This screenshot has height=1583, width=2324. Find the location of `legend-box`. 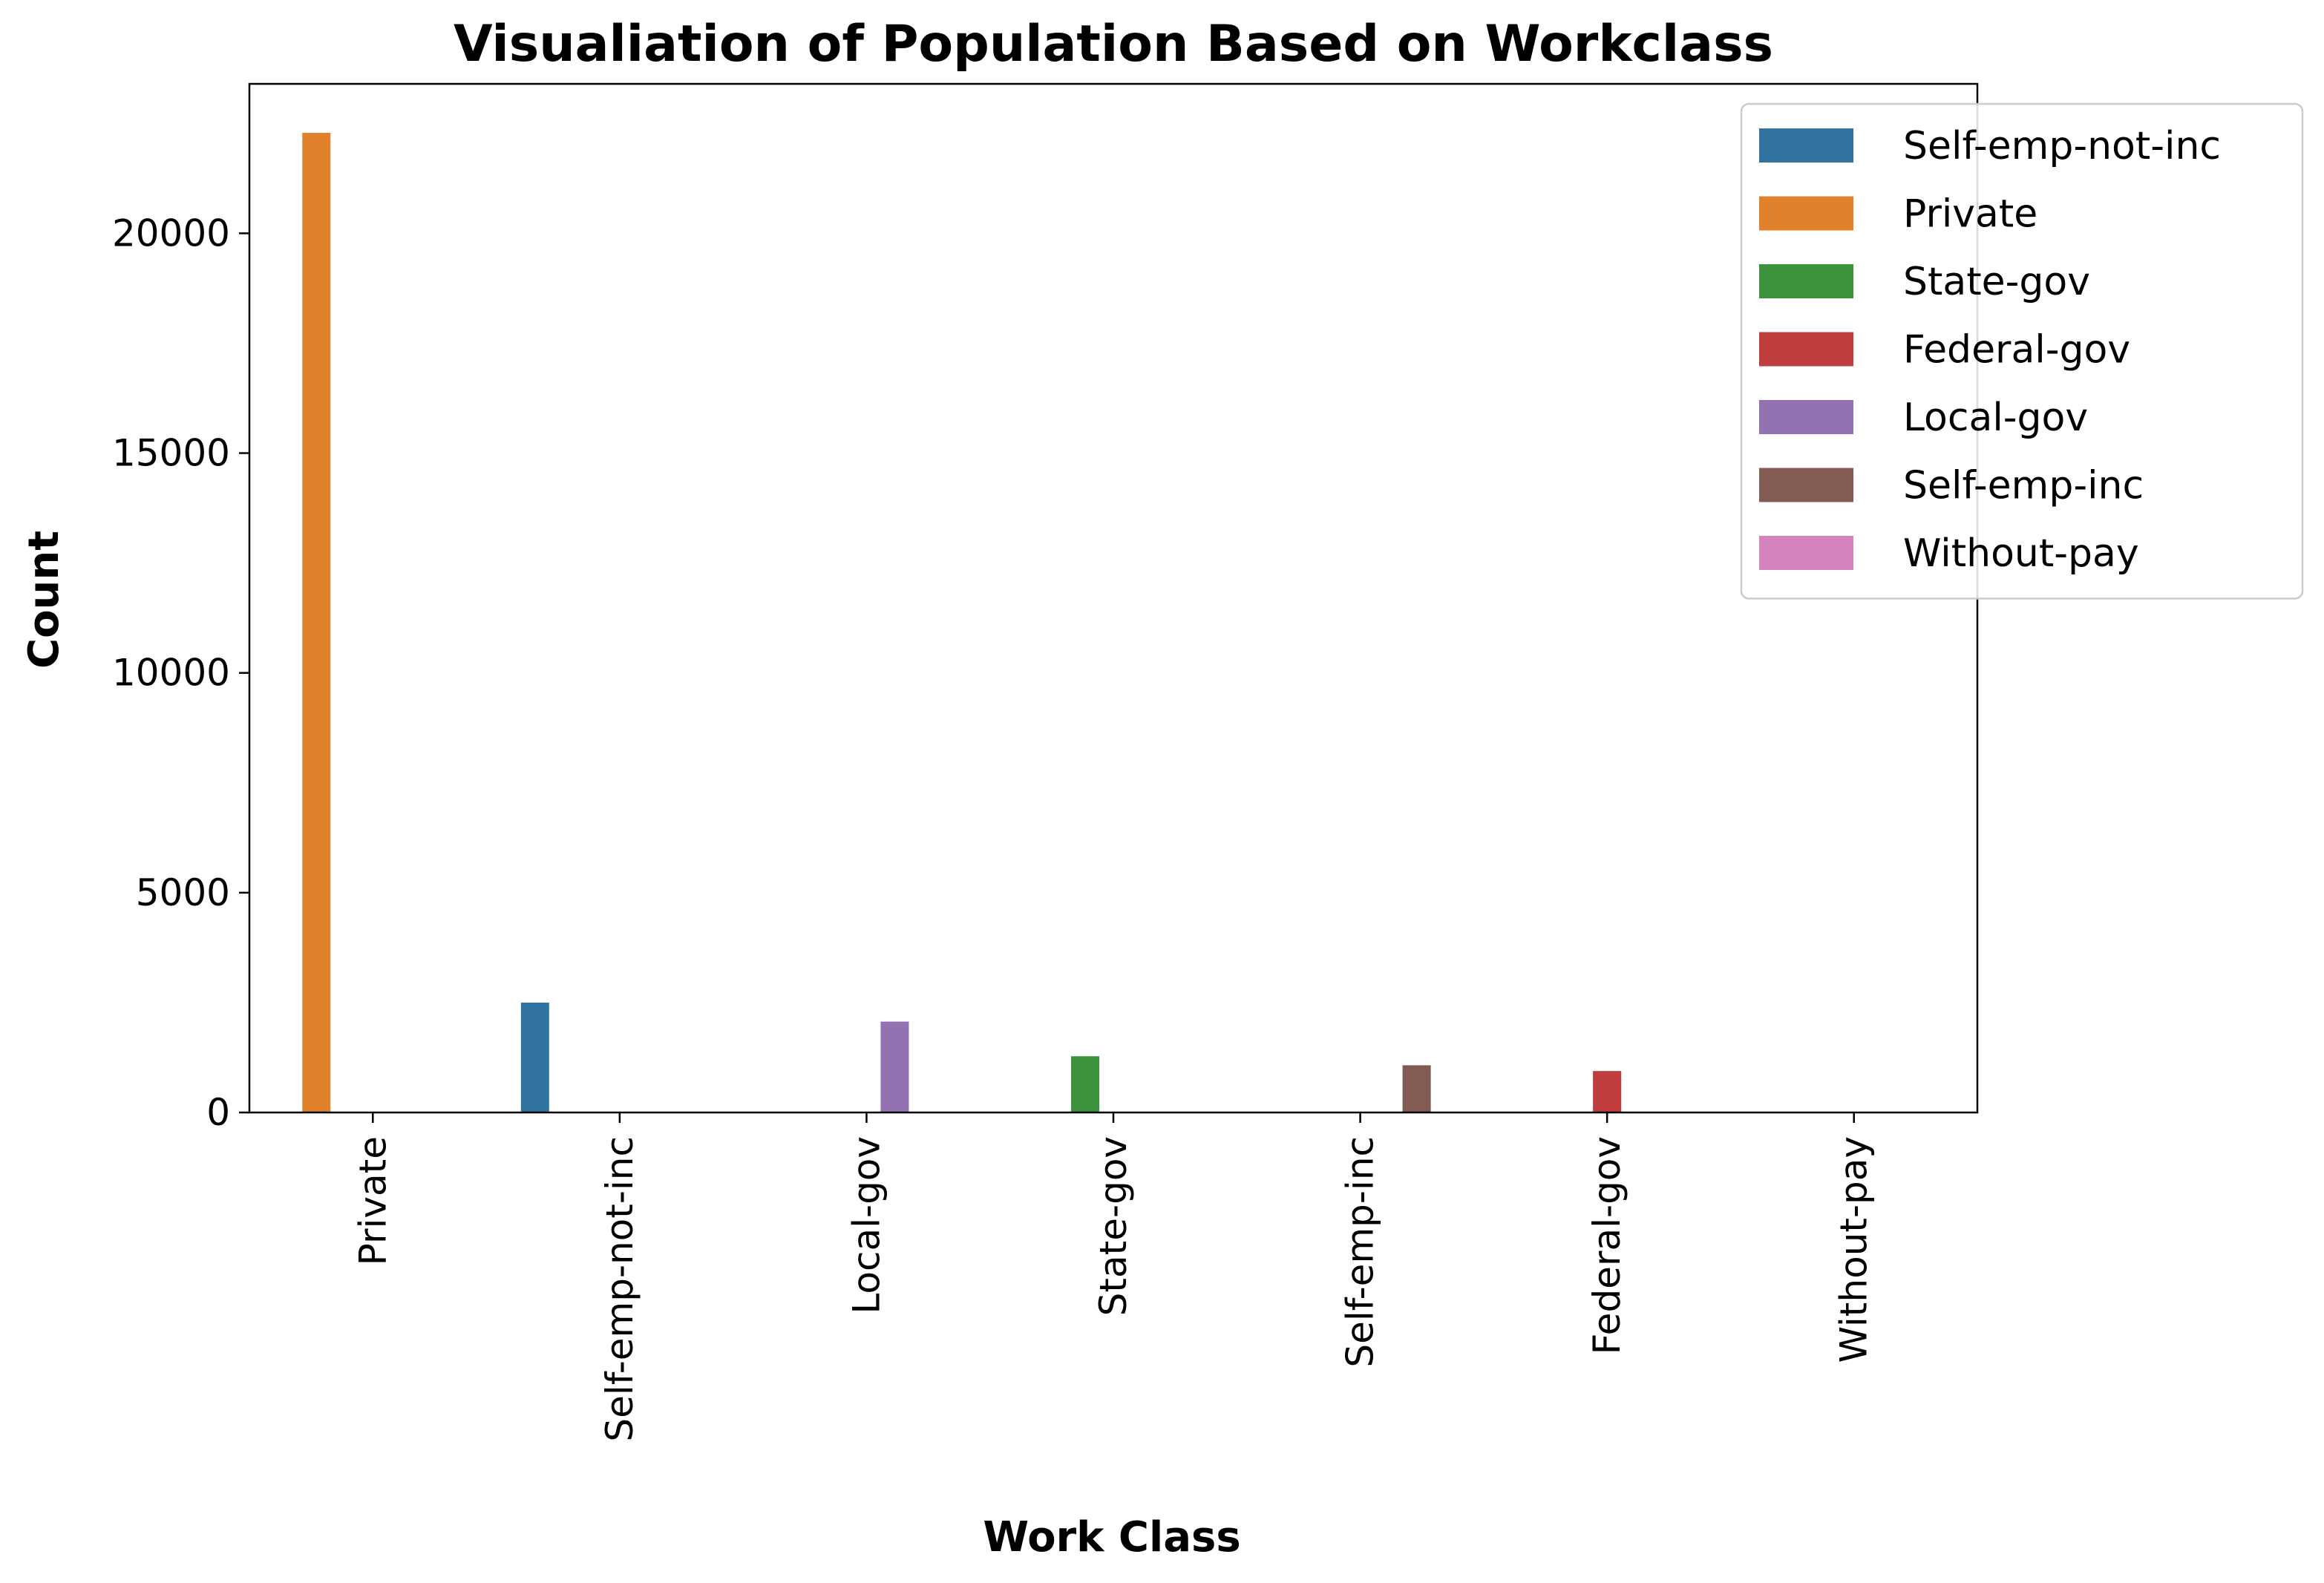

legend-box is located at coordinates (2022, 351).